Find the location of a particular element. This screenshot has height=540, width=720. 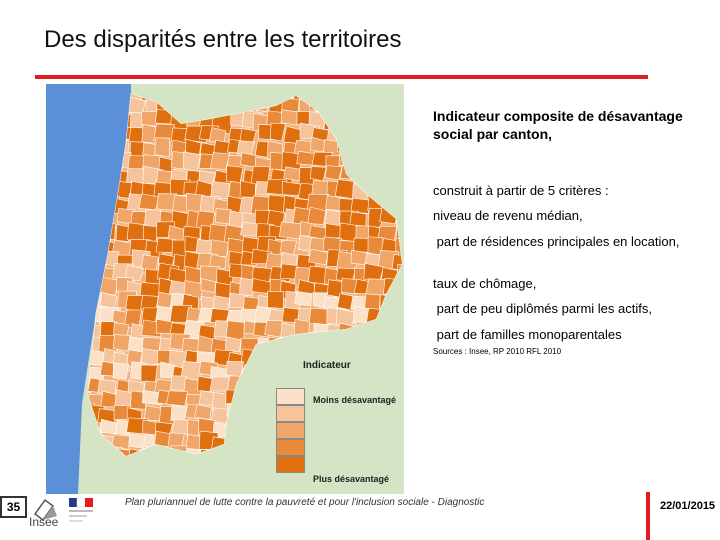

insee-brand: Insee is located at coordinates (44, 522).